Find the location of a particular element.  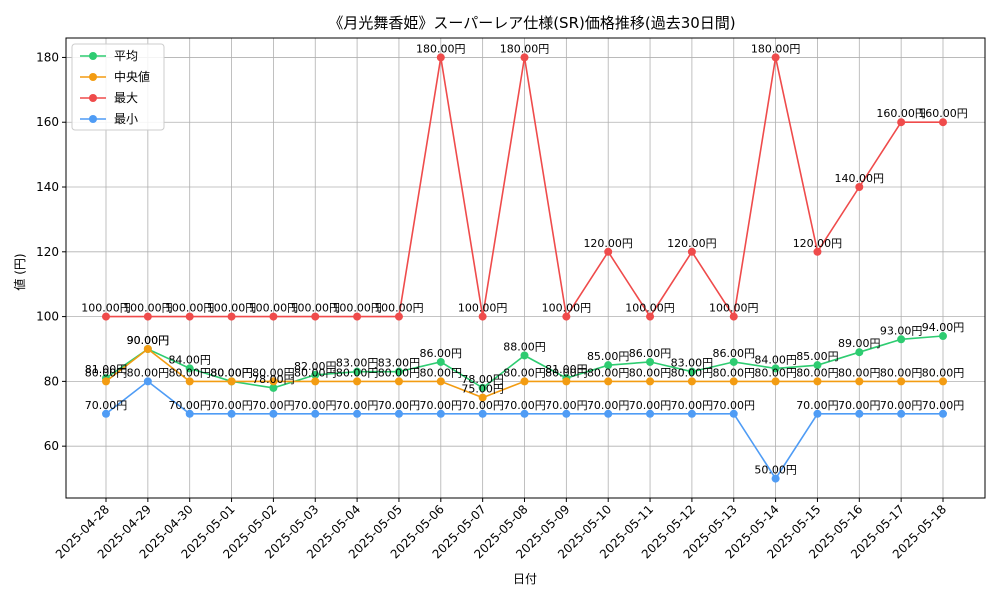

data-label: 180.00円 is located at coordinates (525, 48).